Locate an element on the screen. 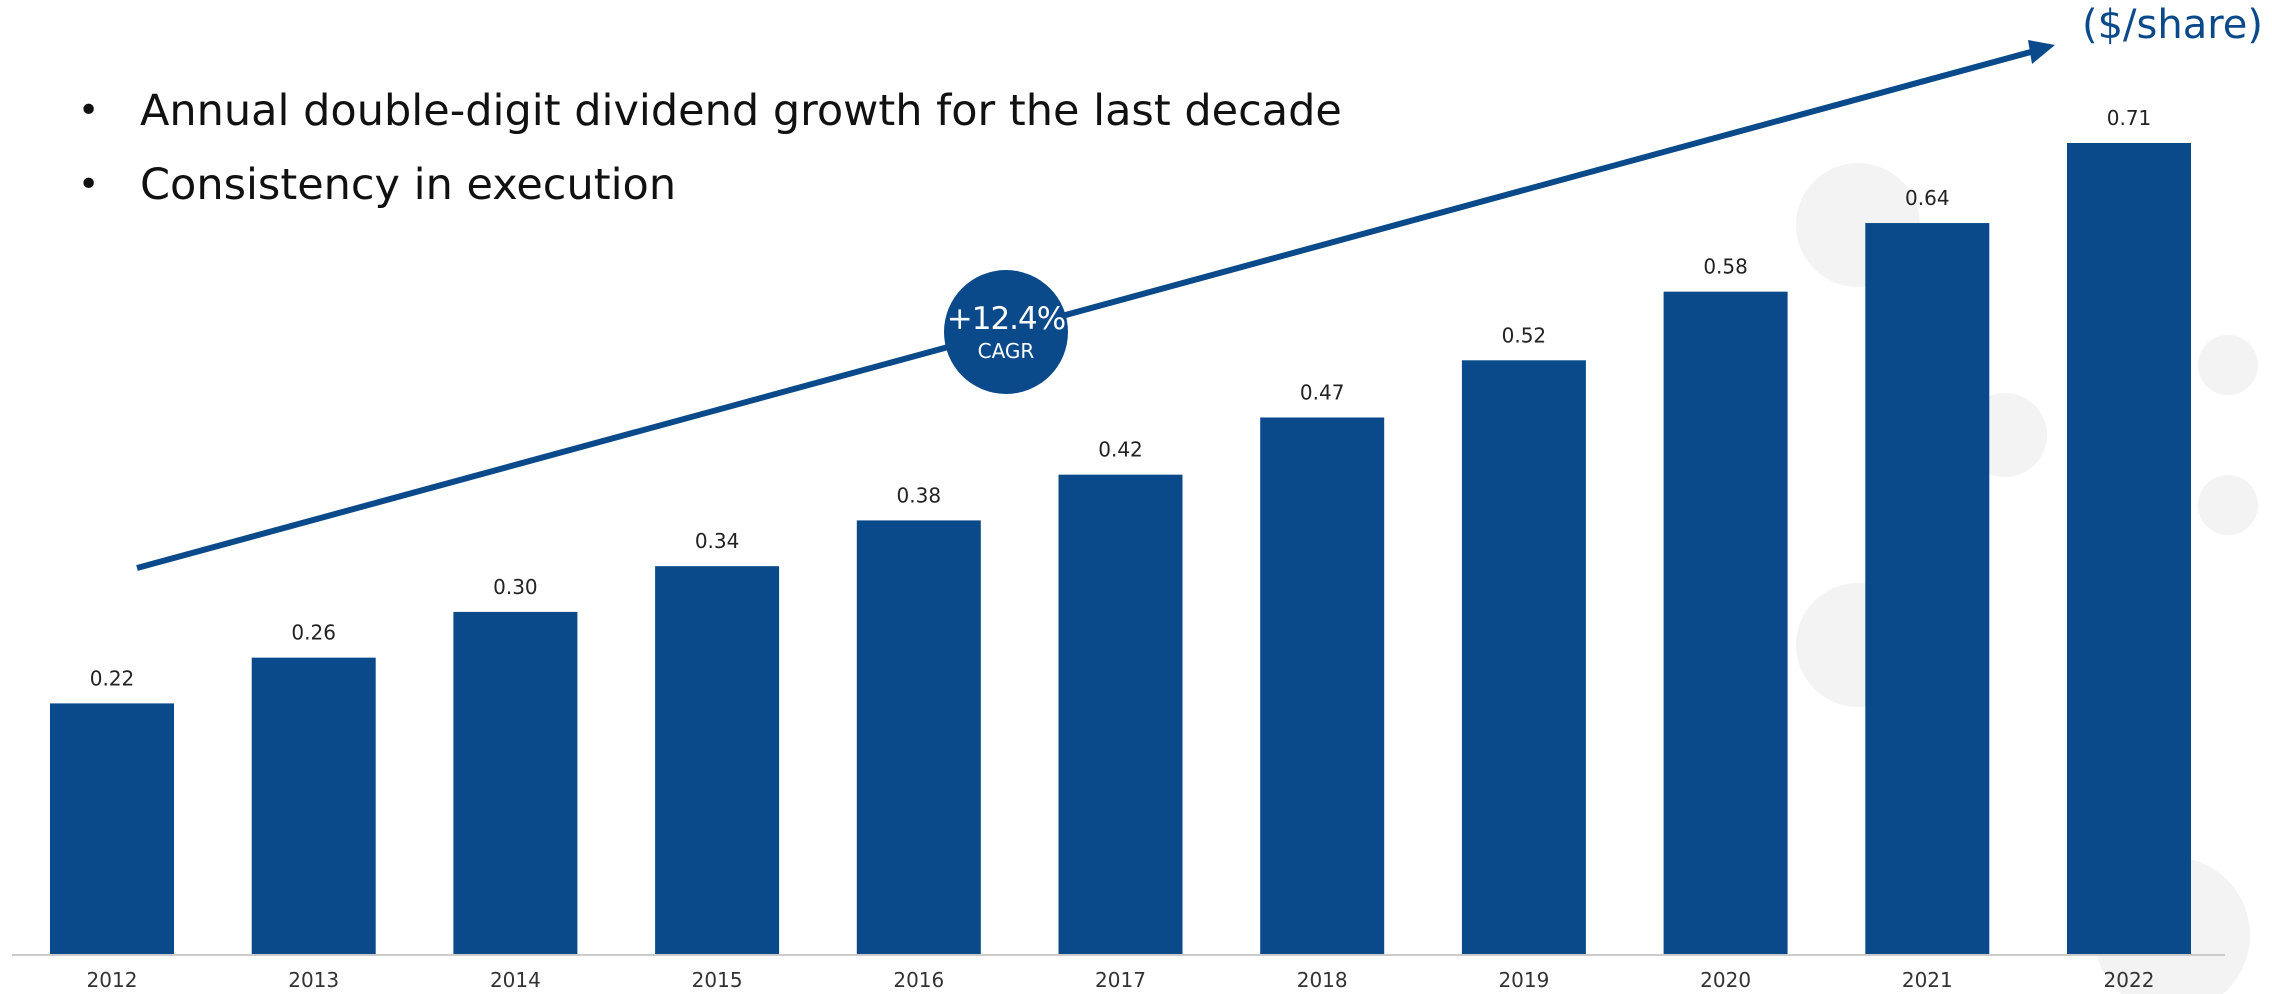 The width and height of the screenshot is (2272, 994). x-tick-label-2022: 2022 is located at coordinates (2129, 980).